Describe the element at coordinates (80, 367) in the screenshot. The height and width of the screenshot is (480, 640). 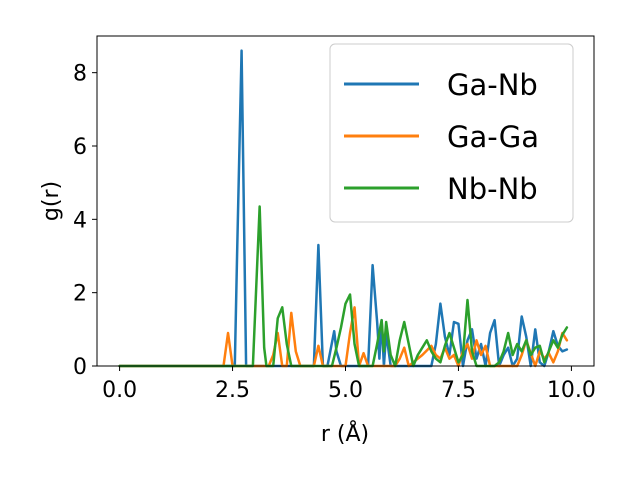
I see `y-tick-label: 0` at that location.